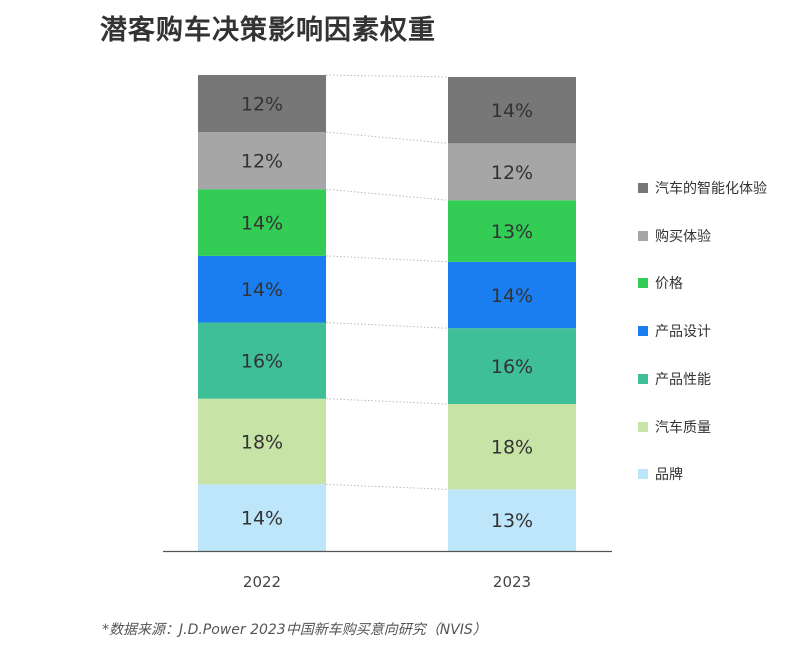 The image size is (805, 650). What do you see at coordinates (669, 284) in the screenshot?
I see `legend-label: 价格` at bounding box center [669, 284].